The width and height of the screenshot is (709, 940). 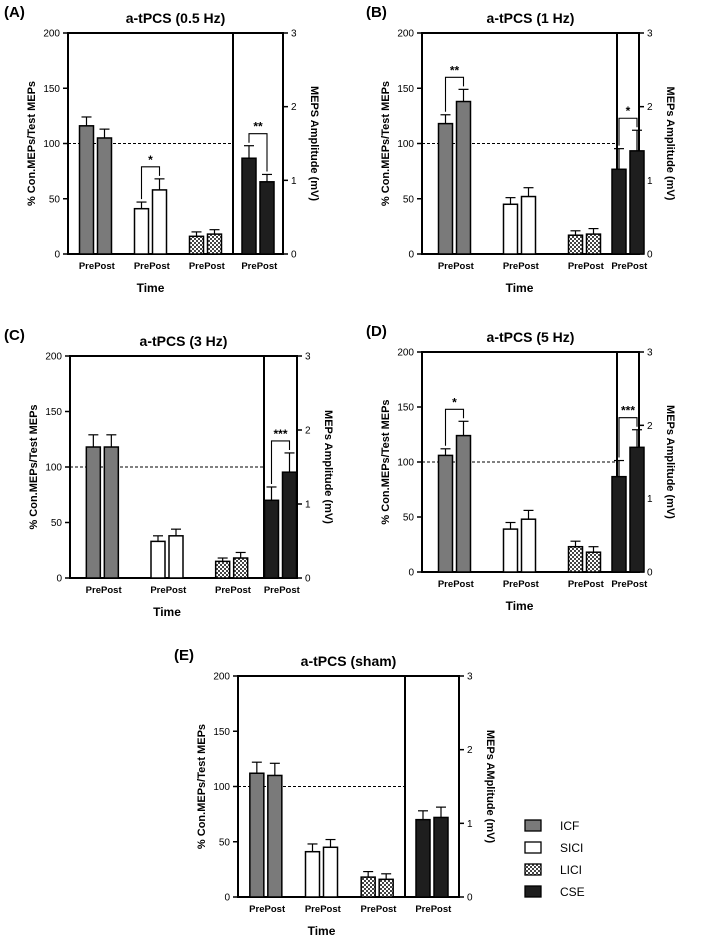 I want to click on legend-label: CSE, so click(x=572, y=892).